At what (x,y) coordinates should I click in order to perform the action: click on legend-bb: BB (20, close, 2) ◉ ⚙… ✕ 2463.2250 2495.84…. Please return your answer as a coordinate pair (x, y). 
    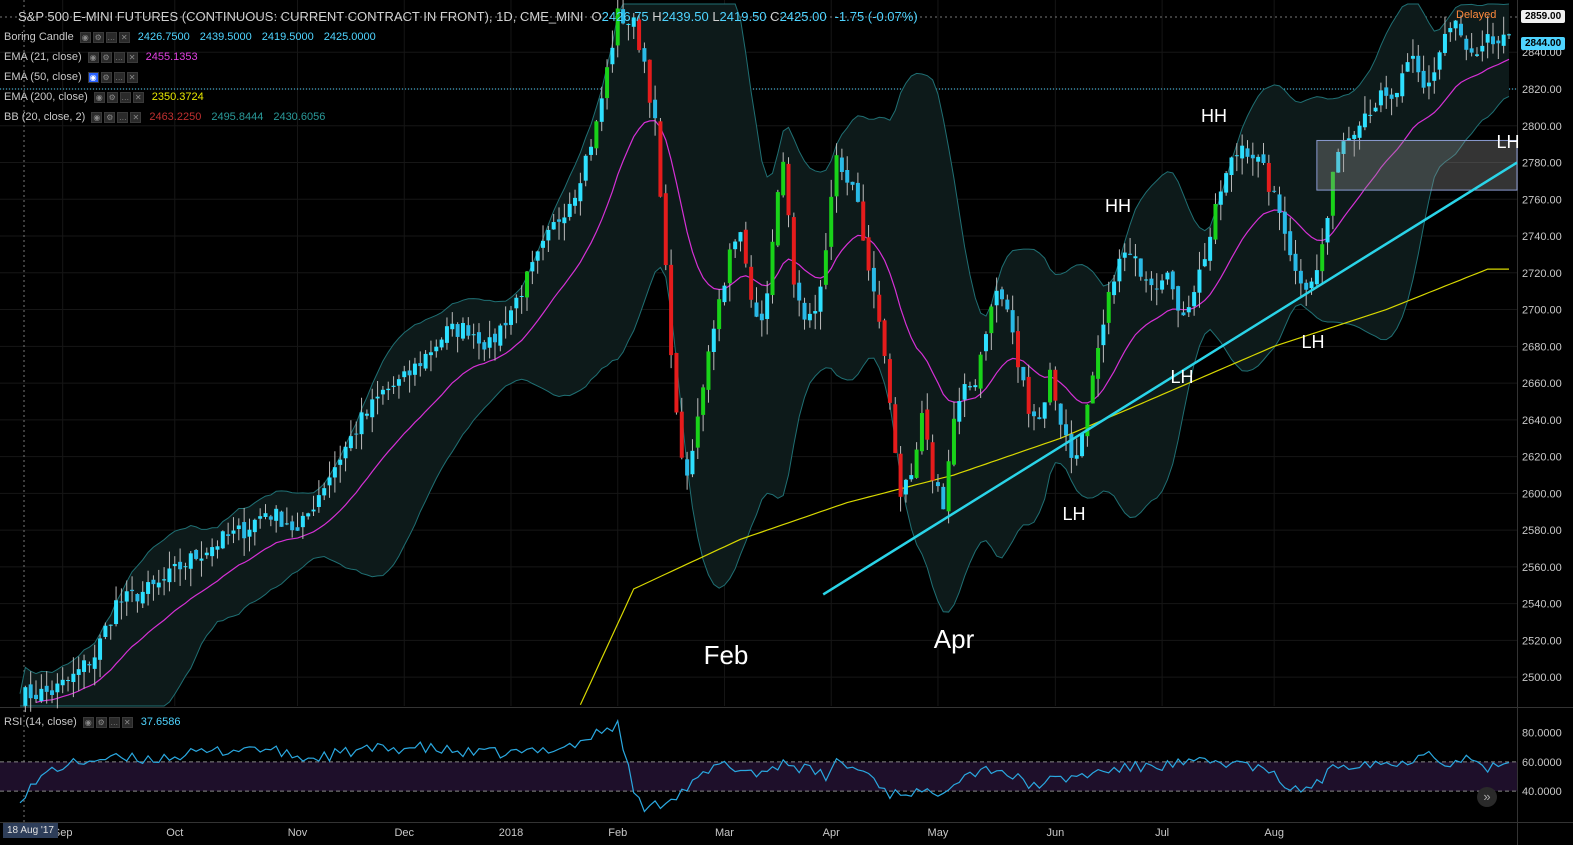
    Looking at the image, I should click on (165, 117).